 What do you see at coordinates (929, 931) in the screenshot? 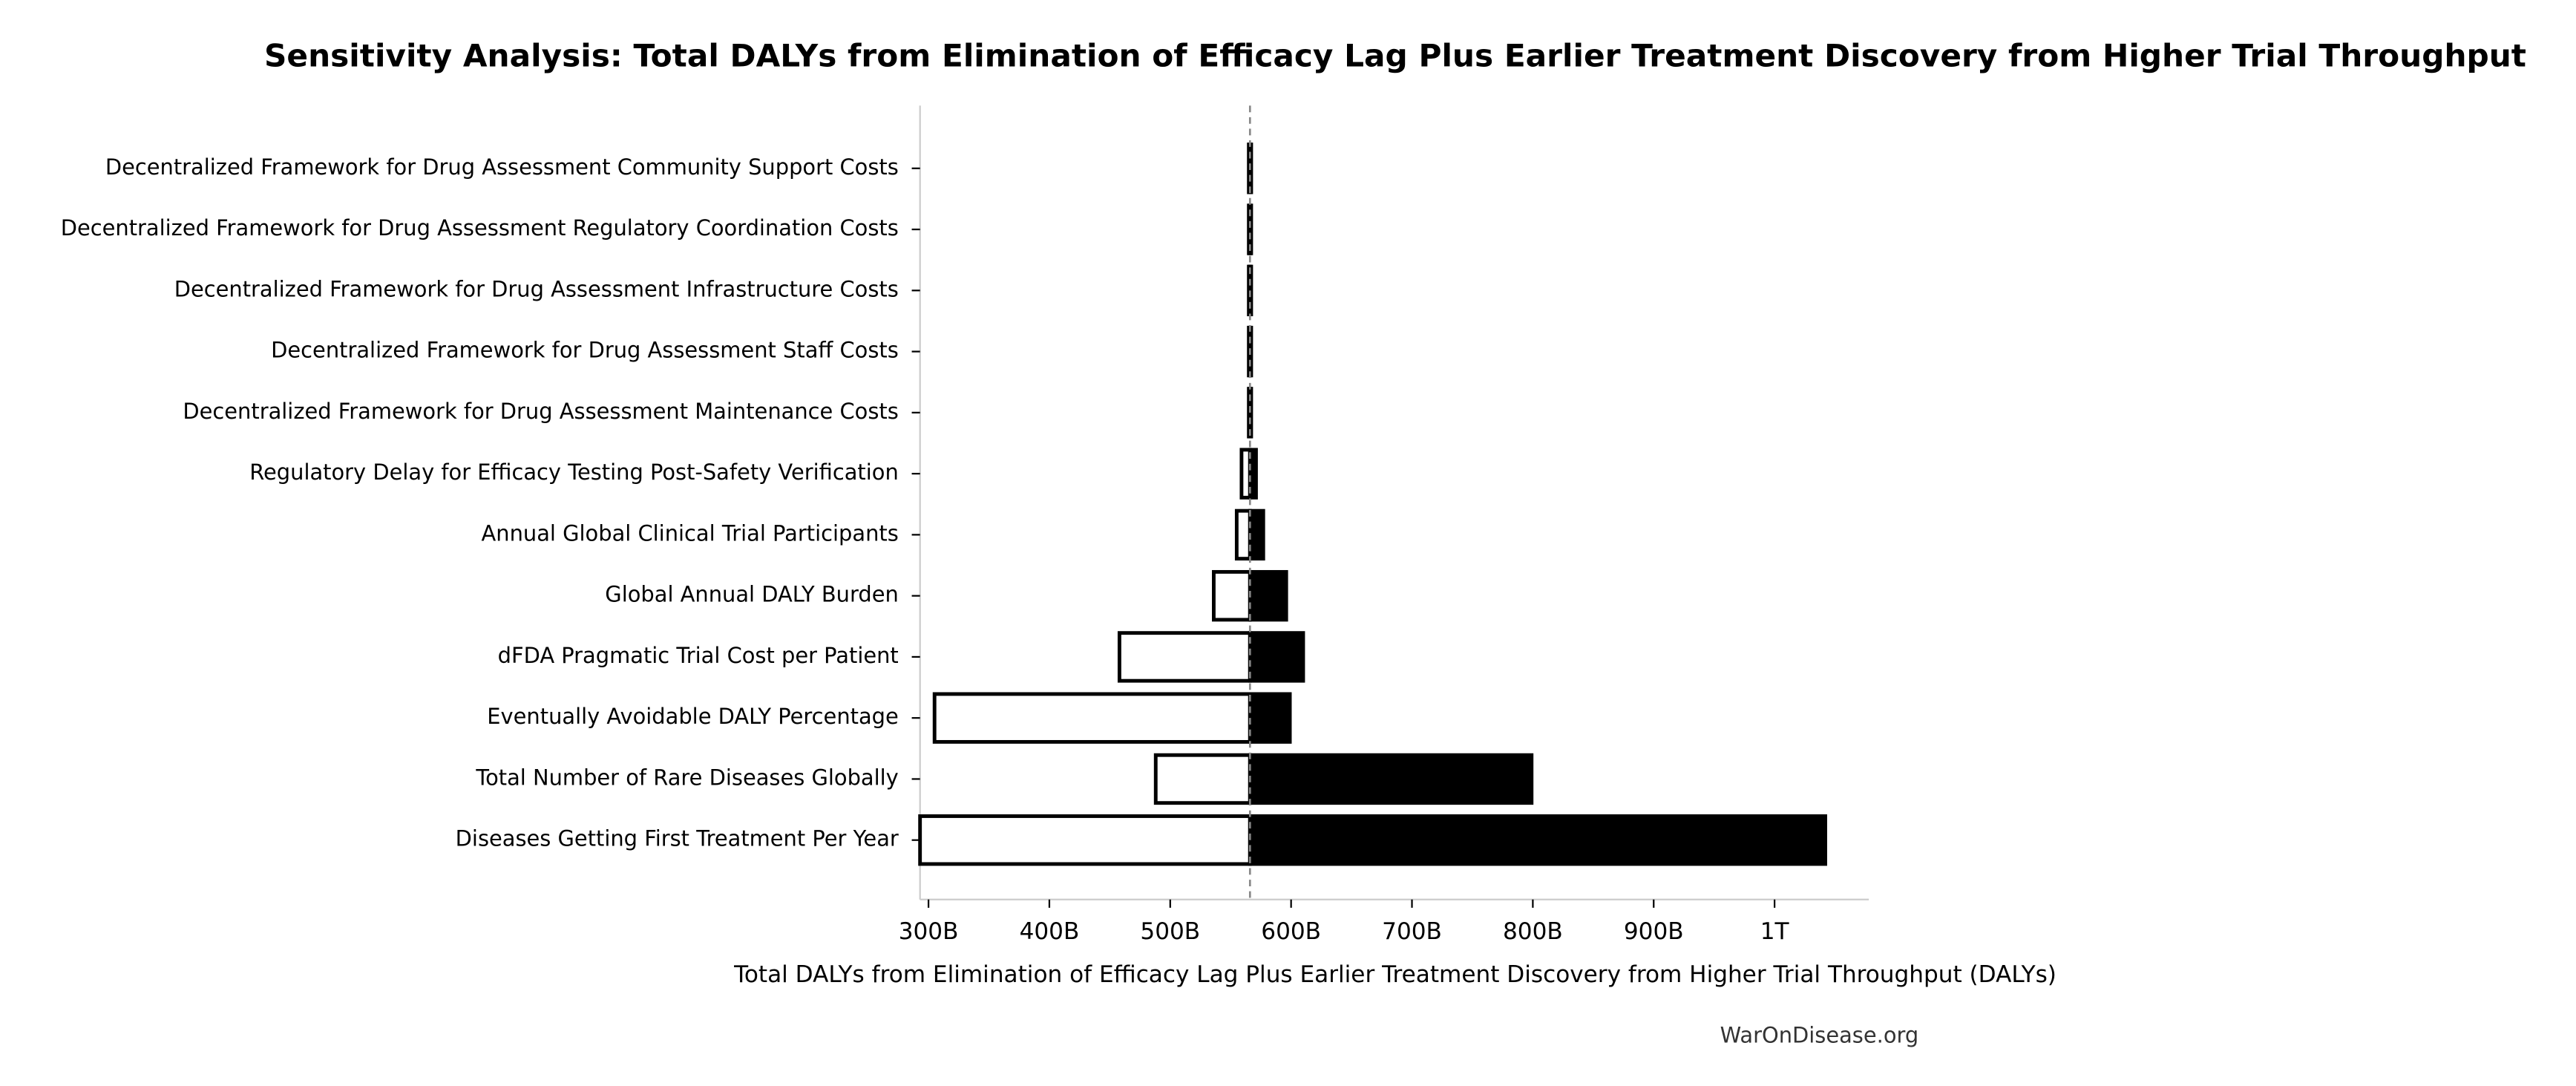
I see `x-tick-label: 300B` at bounding box center [929, 931].